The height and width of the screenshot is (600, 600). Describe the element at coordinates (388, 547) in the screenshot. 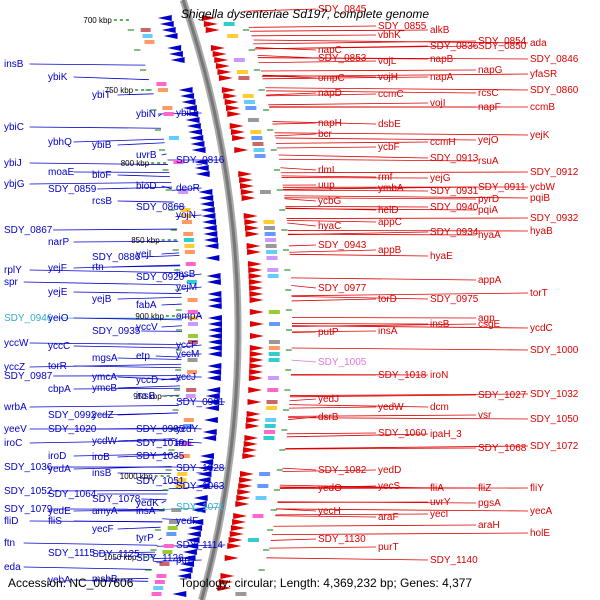

I see `gene-label: purT` at that location.